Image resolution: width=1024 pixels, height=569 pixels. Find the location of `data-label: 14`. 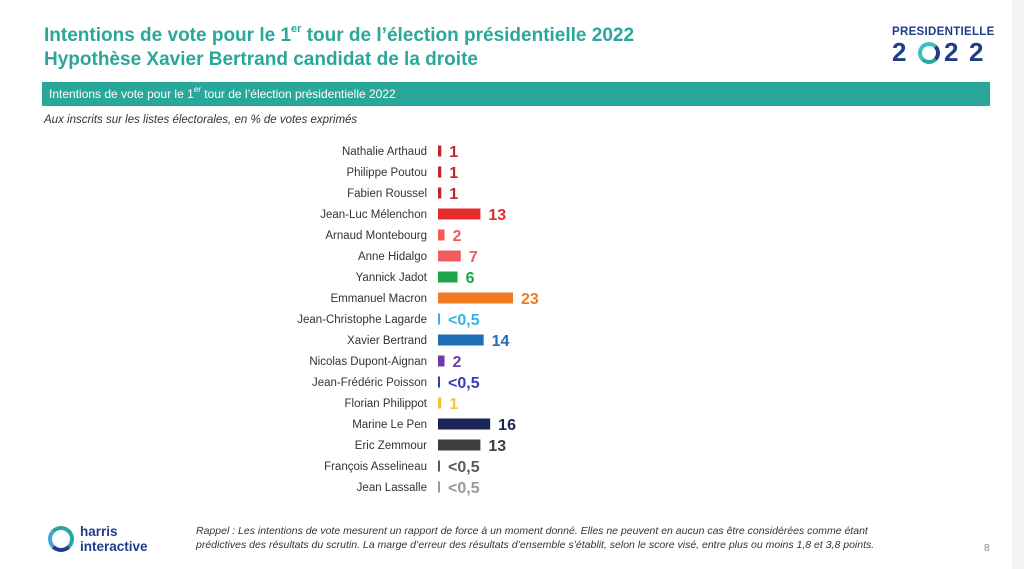

data-label: 14 is located at coordinates (501, 341).